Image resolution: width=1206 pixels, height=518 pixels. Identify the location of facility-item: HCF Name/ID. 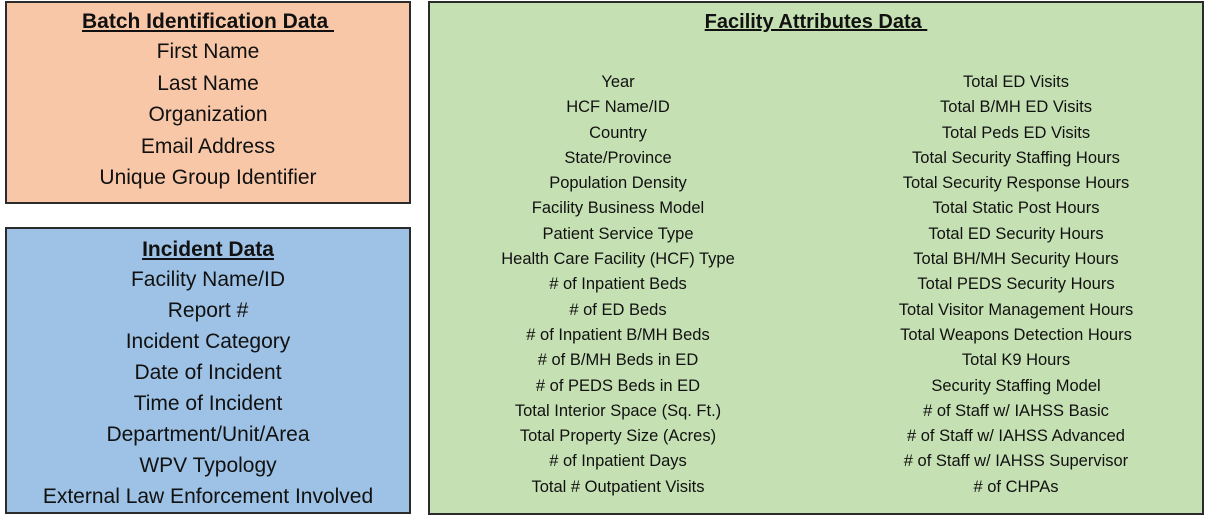
(618, 107).